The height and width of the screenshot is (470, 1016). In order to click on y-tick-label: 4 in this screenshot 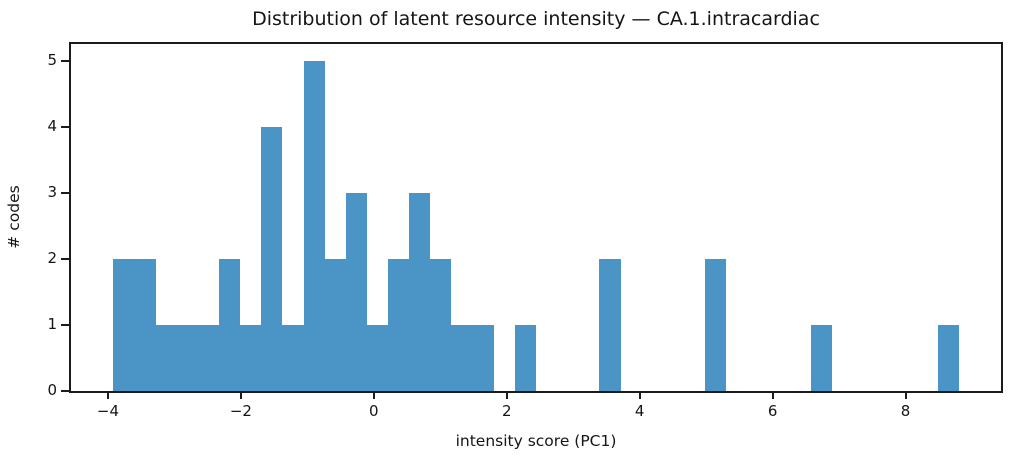, I will do `click(52, 126)`.